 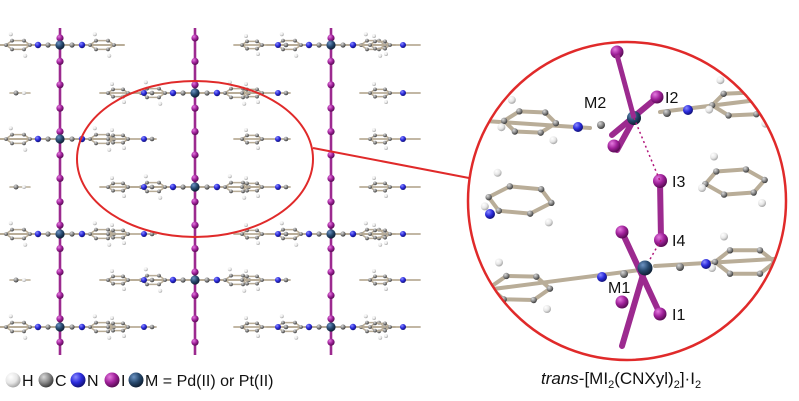 I want to click on element-legend: H C N I M = Pd(II) or Pt(II), so click(x=139, y=381).